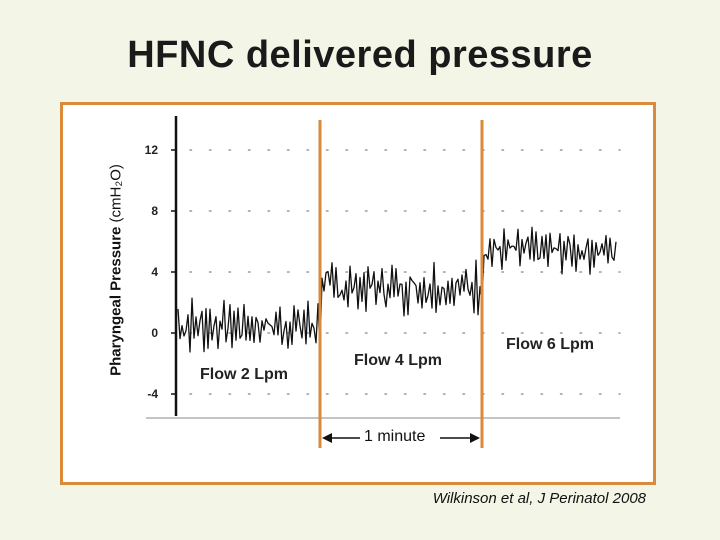  What do you see at coordinates (154, 211) in the screenshot?
I see `y-tick-label-1: 8` at bounding box center [154, 211].